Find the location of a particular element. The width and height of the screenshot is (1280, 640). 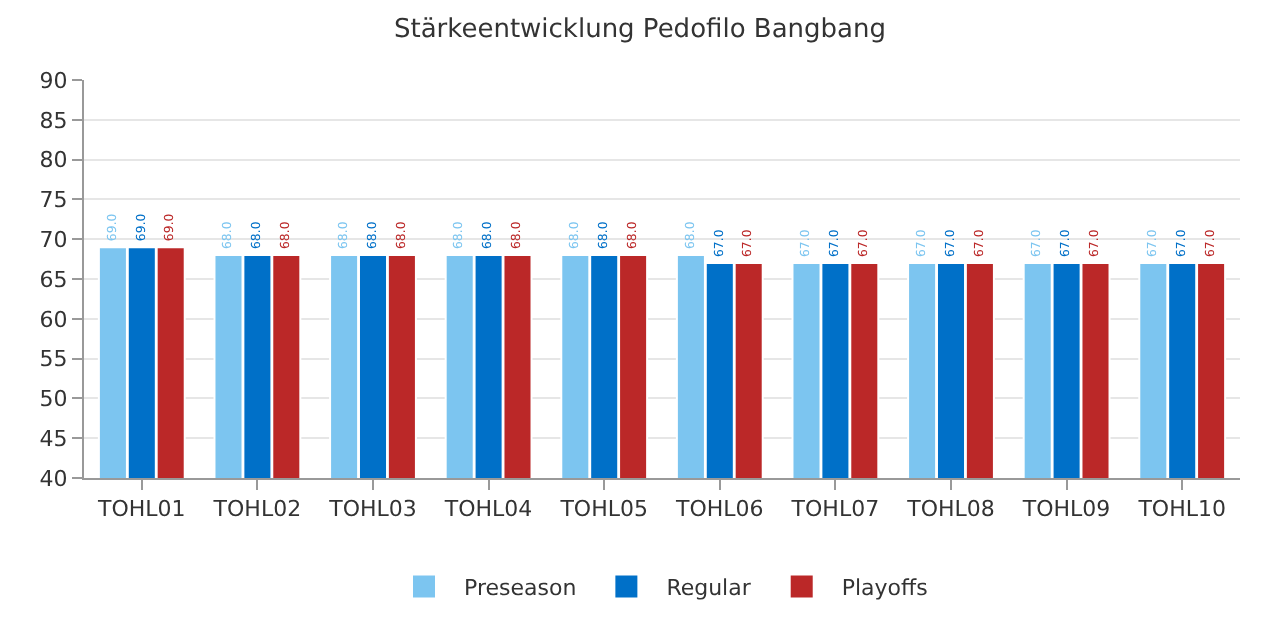

y-tick-label: 45 is located at coordinates (53, 438).